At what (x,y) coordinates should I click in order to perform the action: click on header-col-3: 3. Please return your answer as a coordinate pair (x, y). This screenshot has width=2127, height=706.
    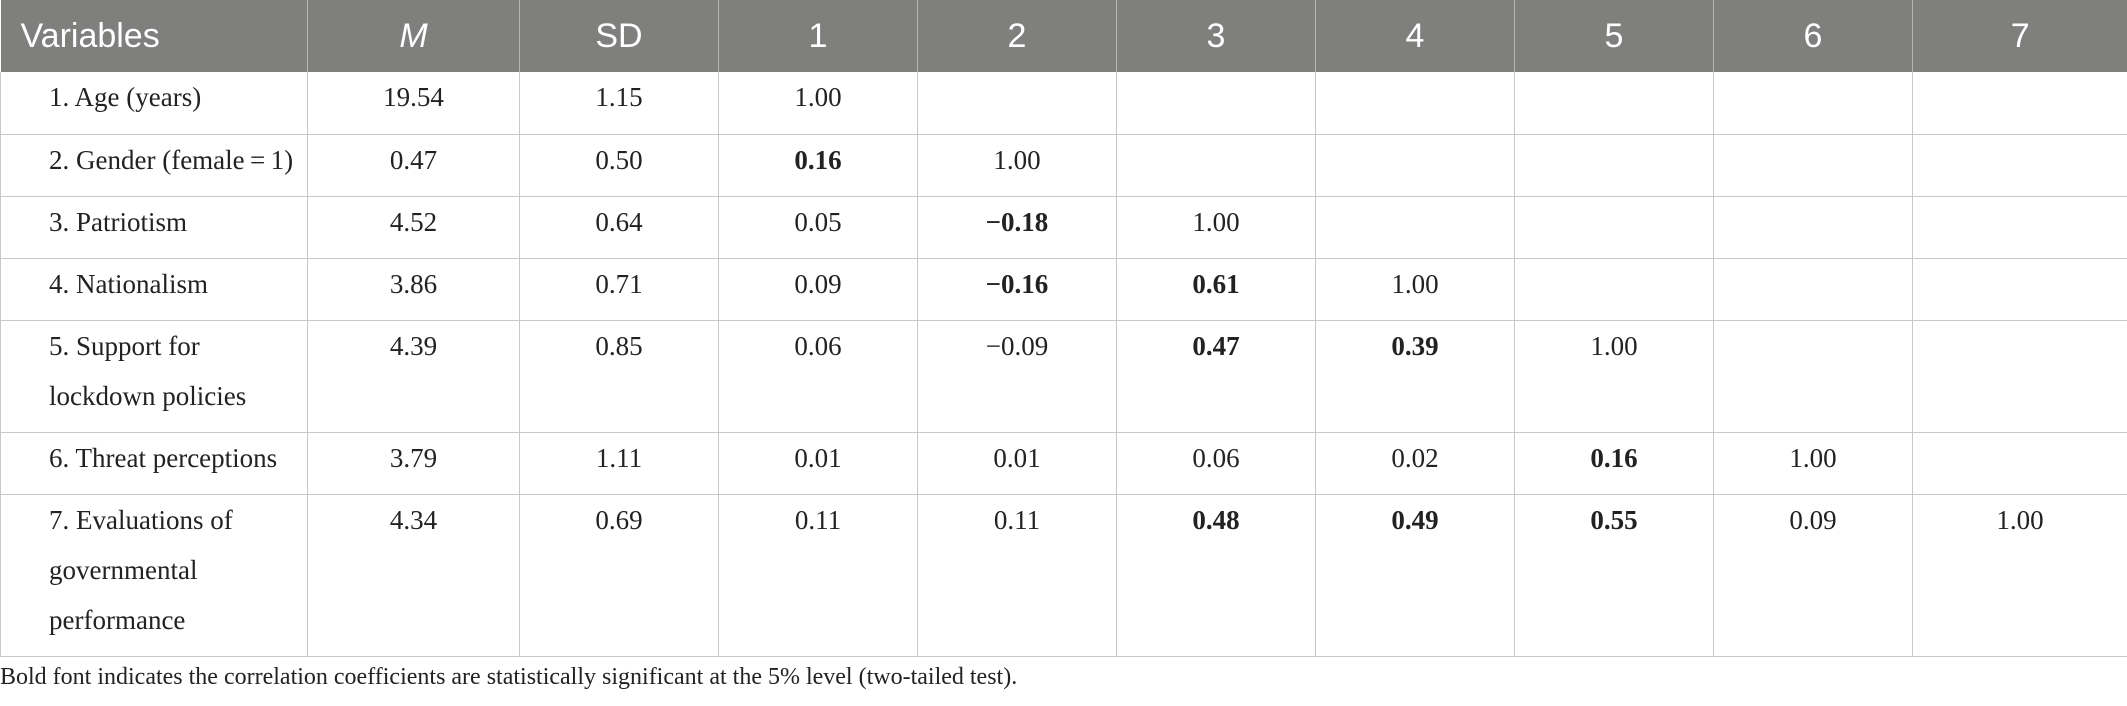
    Looking at the image, I should click on (1216, 36).